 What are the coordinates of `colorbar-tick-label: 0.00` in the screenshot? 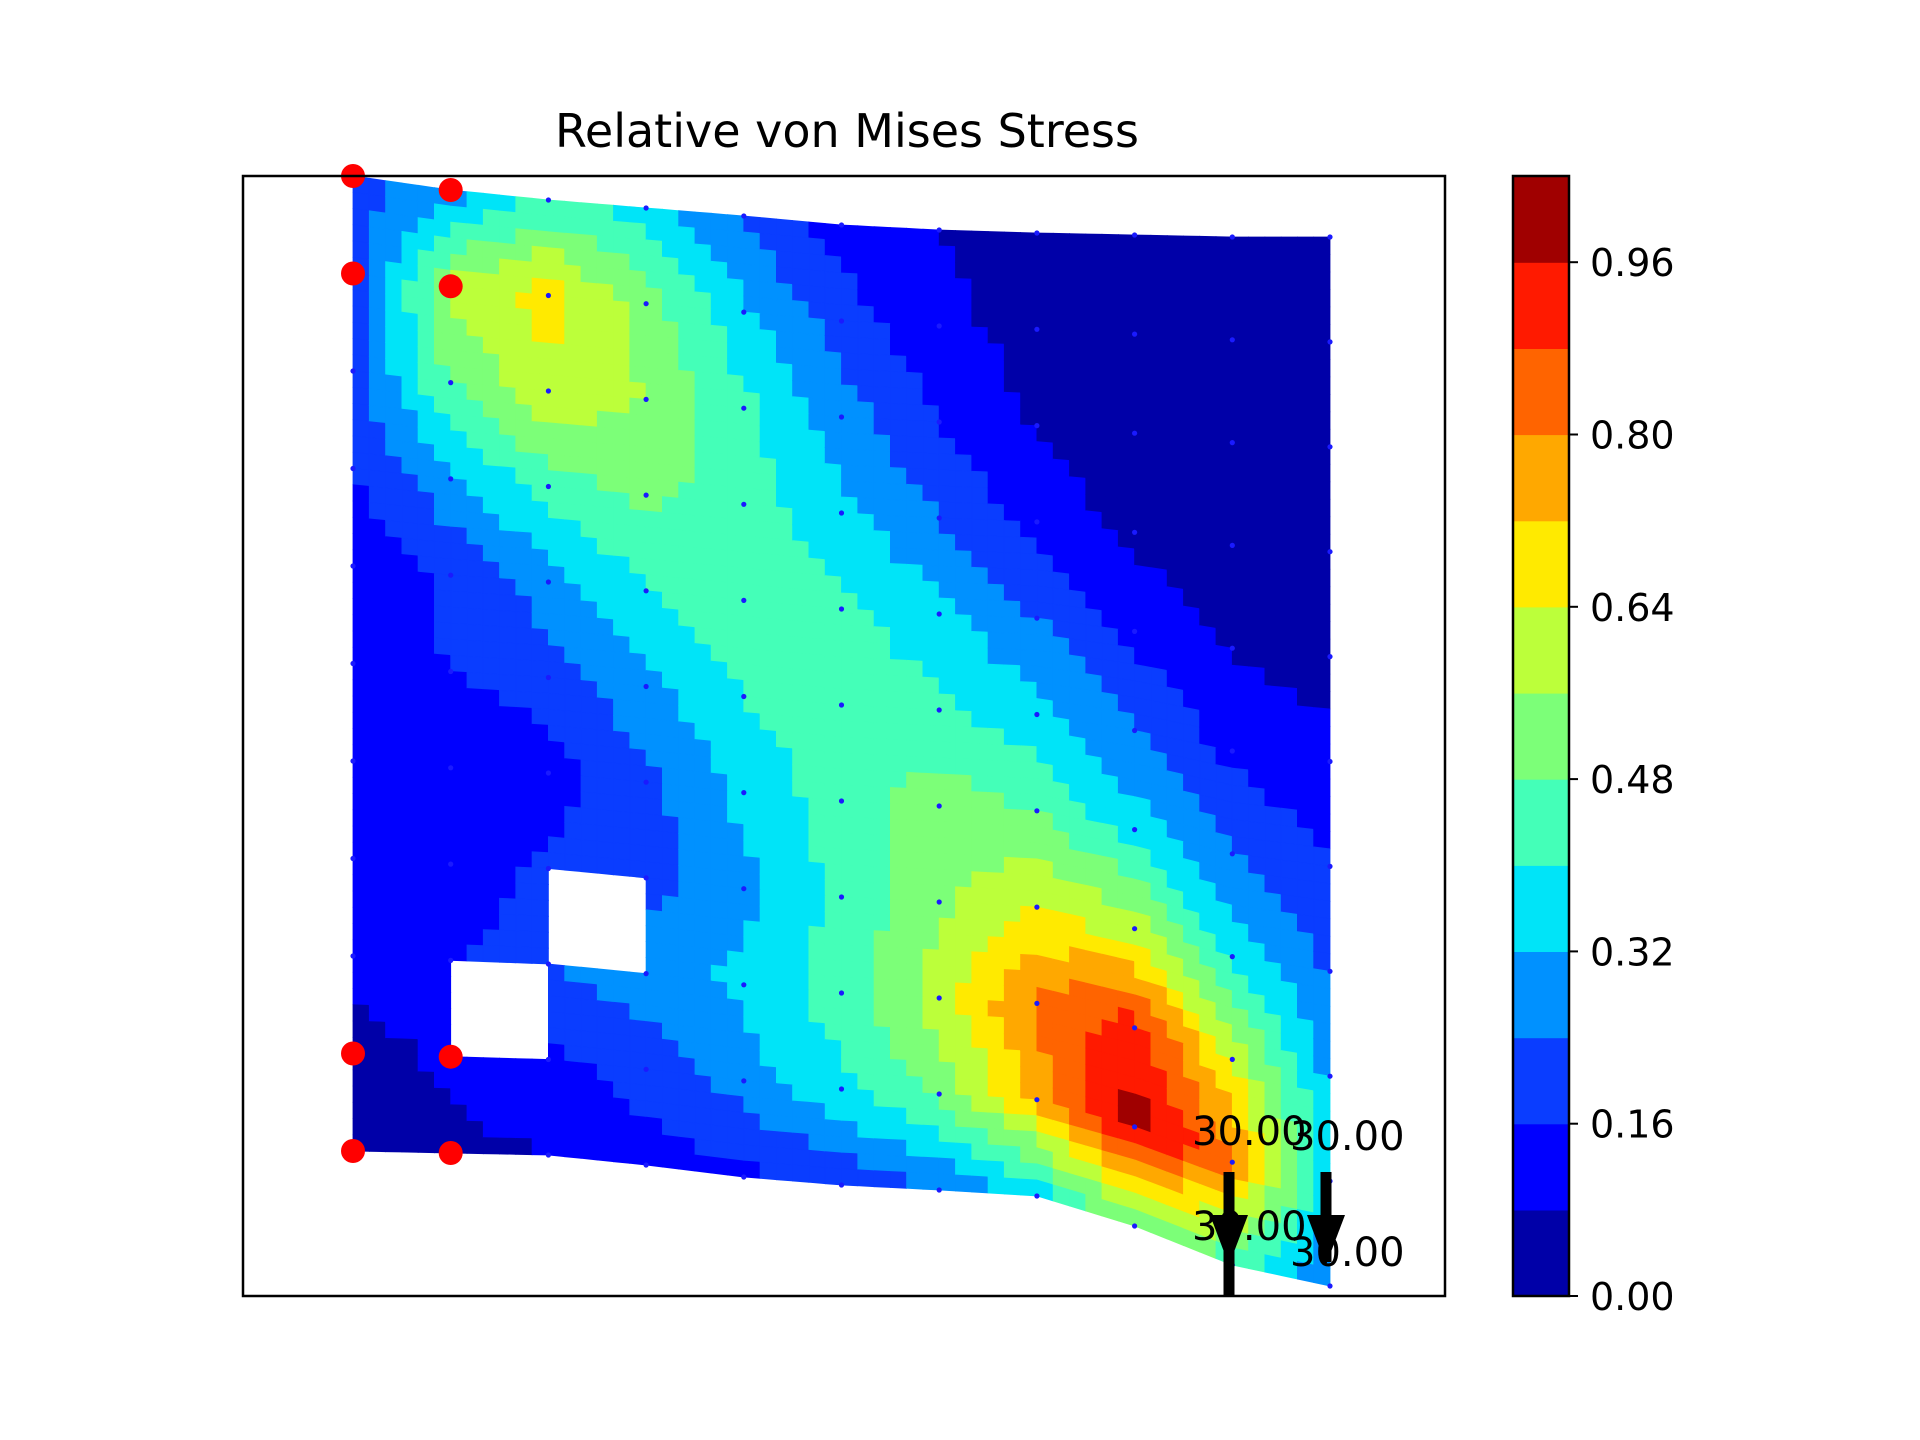 It's located at (1632, 1297).